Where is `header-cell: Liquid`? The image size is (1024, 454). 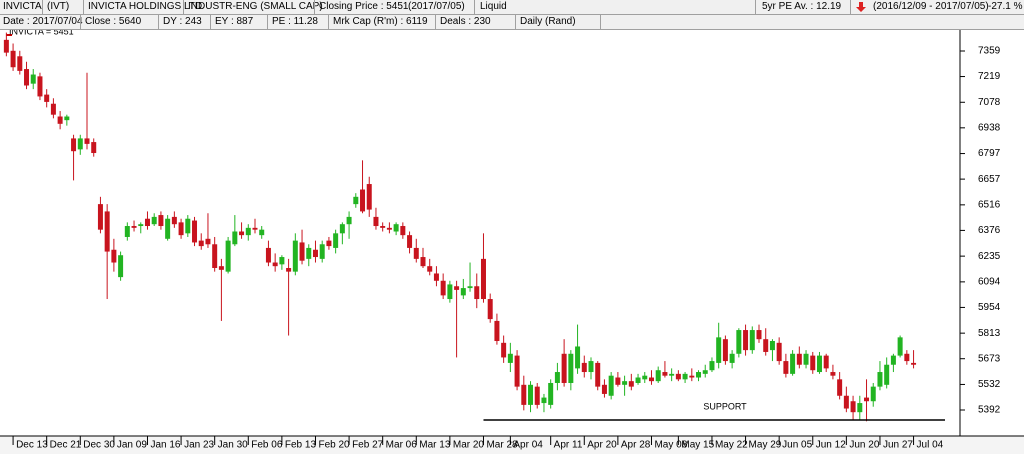 header-cell: Liquid is located at coordinates (493, 6).